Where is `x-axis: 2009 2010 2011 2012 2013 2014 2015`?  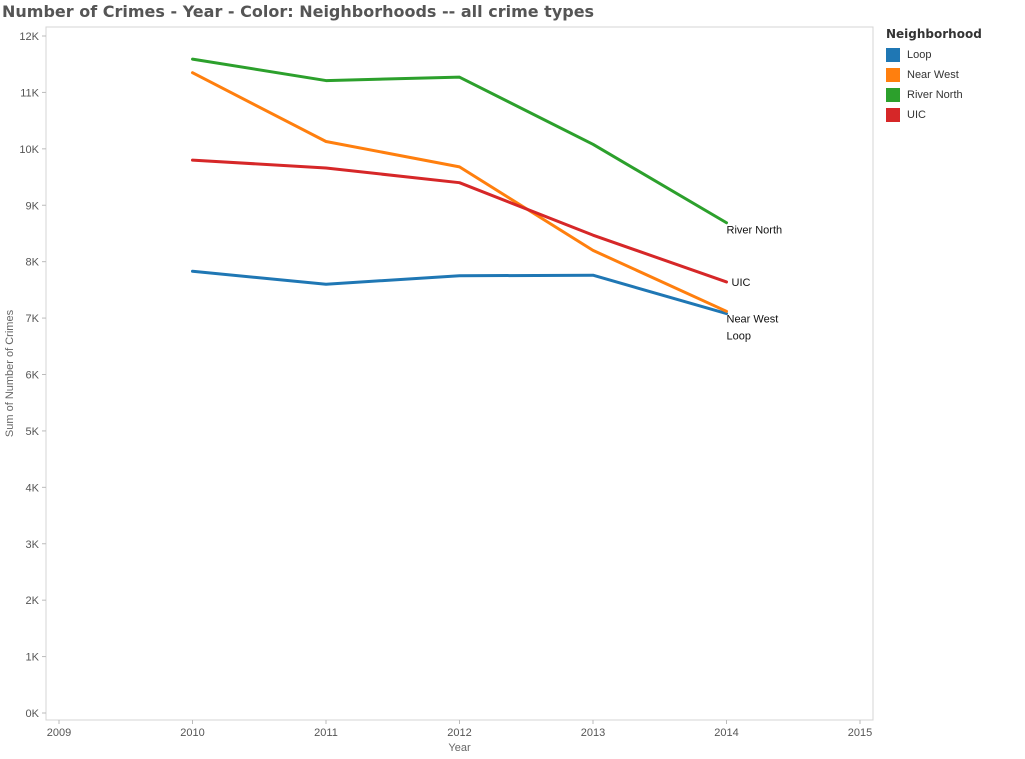
x-axis: 2009 2010 2011 2012 2013 2014 2015 is located at coordinates (459, 729).